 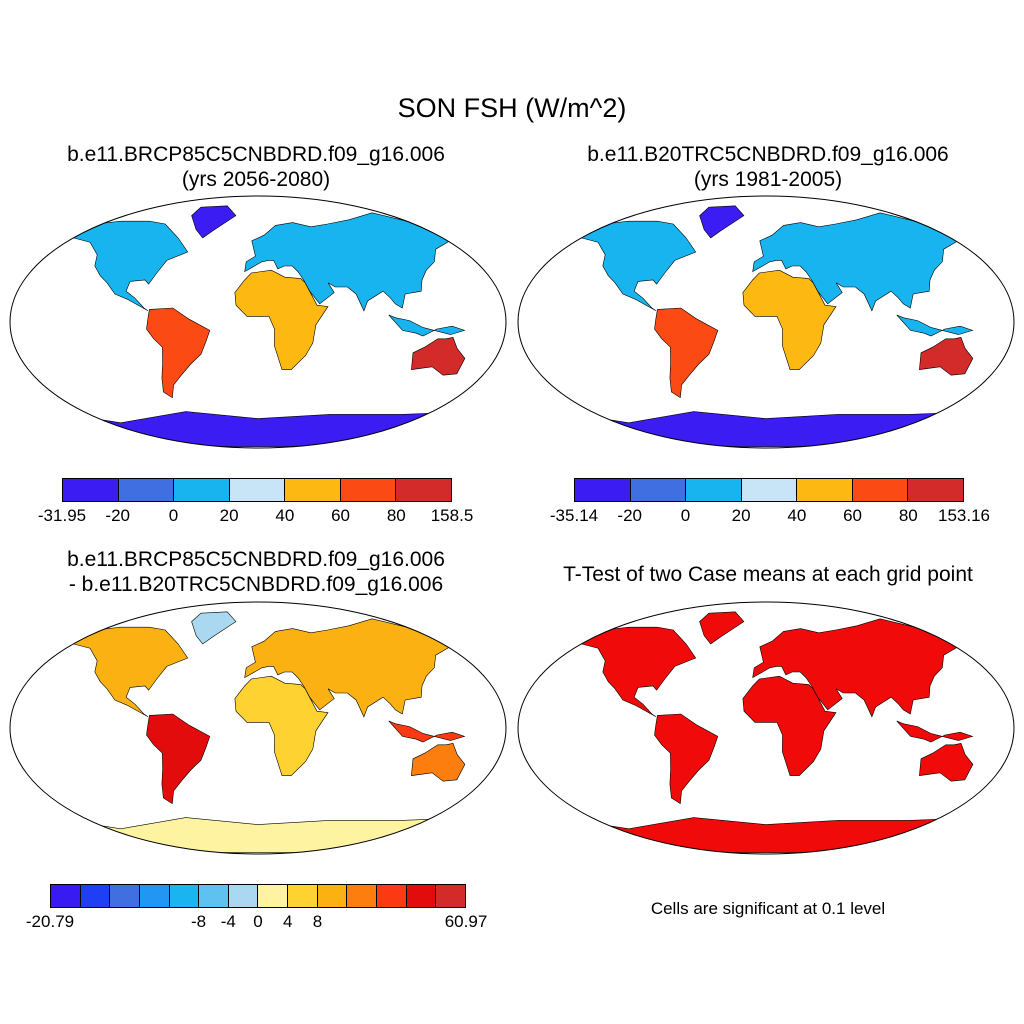 What do you see at coordinates (512, 108) in the screenshot?
I see `figure-title: SON FSH (W/m^2)` at bounding box center [512, 108].